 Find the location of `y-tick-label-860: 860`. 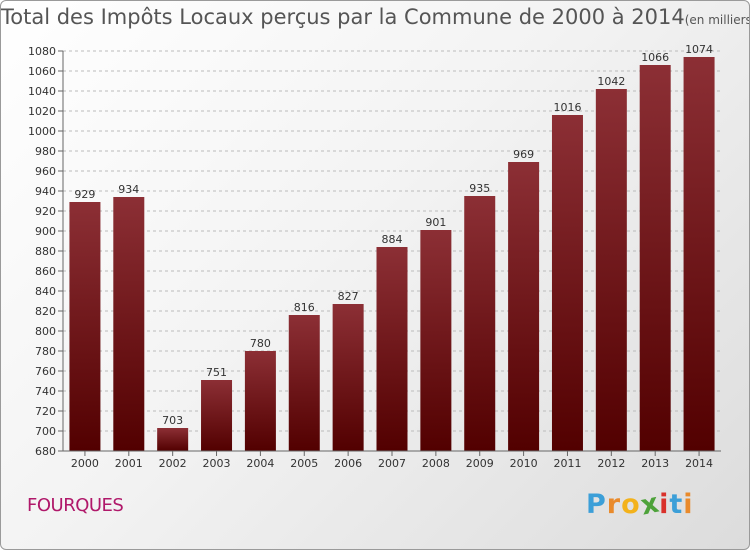

y-tick-label-860: 860 is located at coordinates (45, 271).